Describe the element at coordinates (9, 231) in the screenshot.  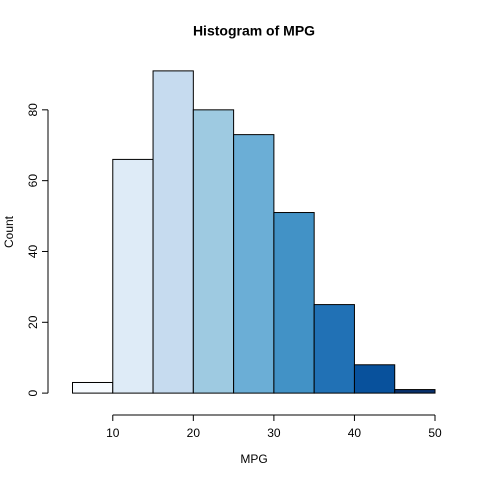
I see `y-axis-label: Count` at that location.